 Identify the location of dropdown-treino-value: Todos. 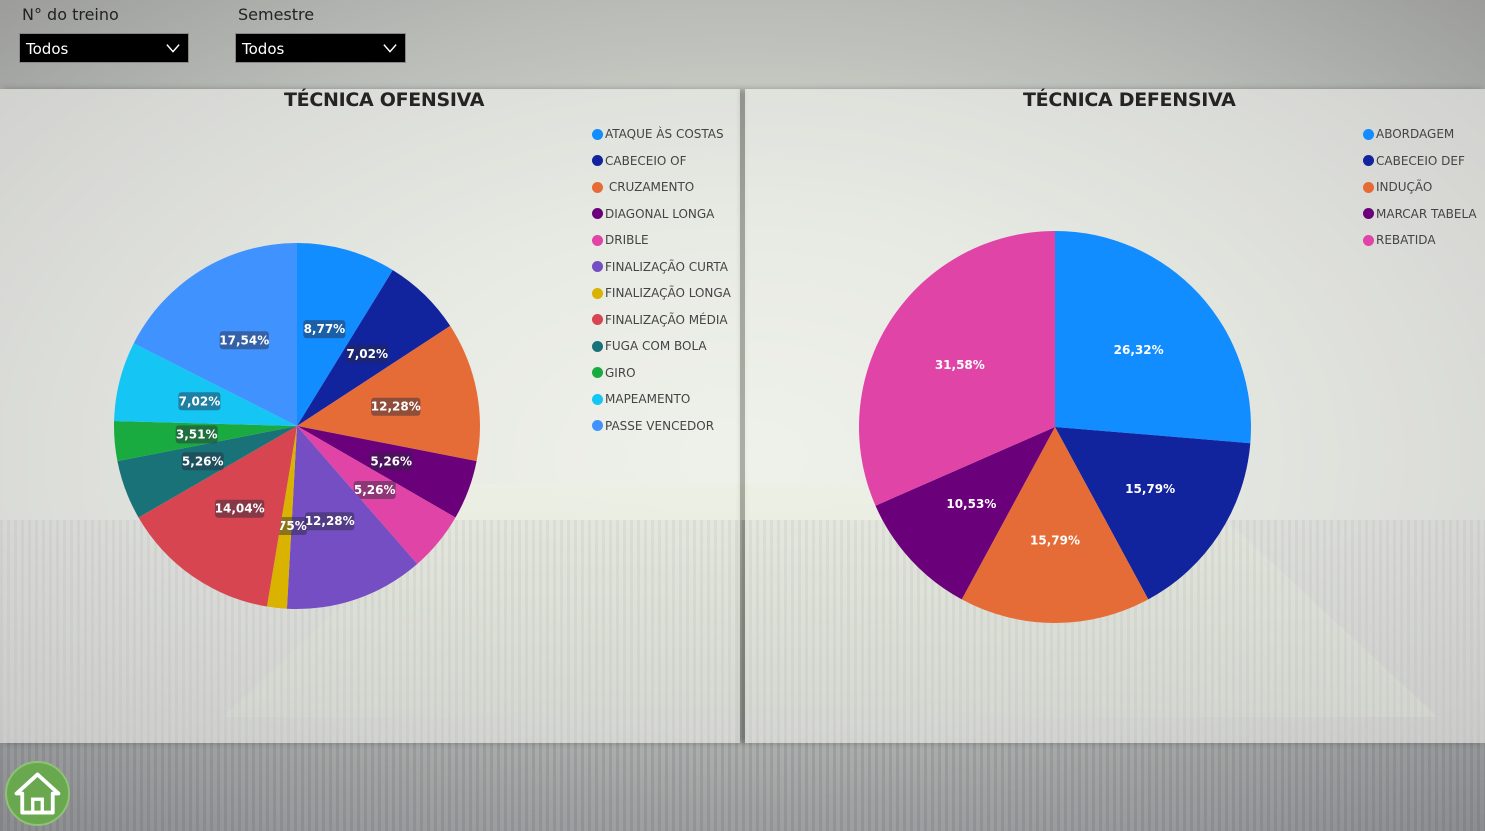
(47, 49).